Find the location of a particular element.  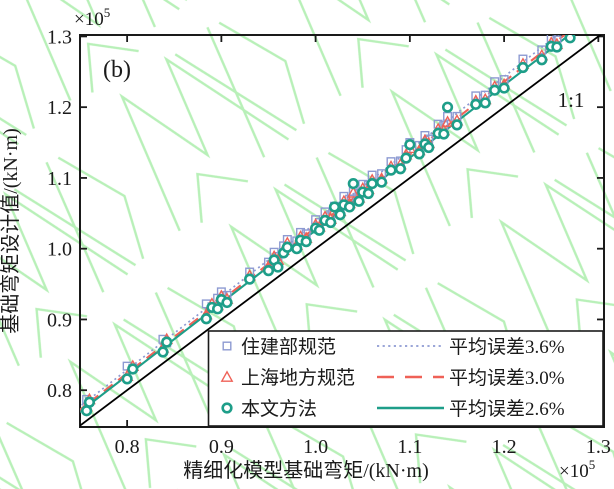

y-offset-label: ×10⁵ is located at coordinates (92, 17).